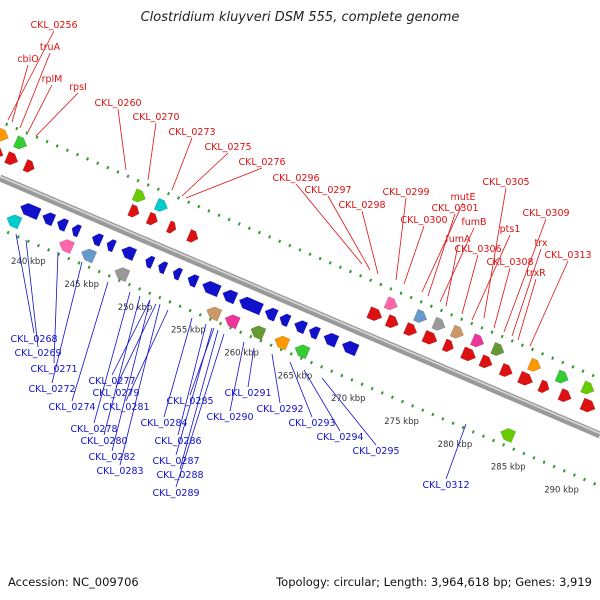 The height and width of the screenshot is (600, 600). I want to click on reverse-gene-label: CKL_0279, so click(115, 393).